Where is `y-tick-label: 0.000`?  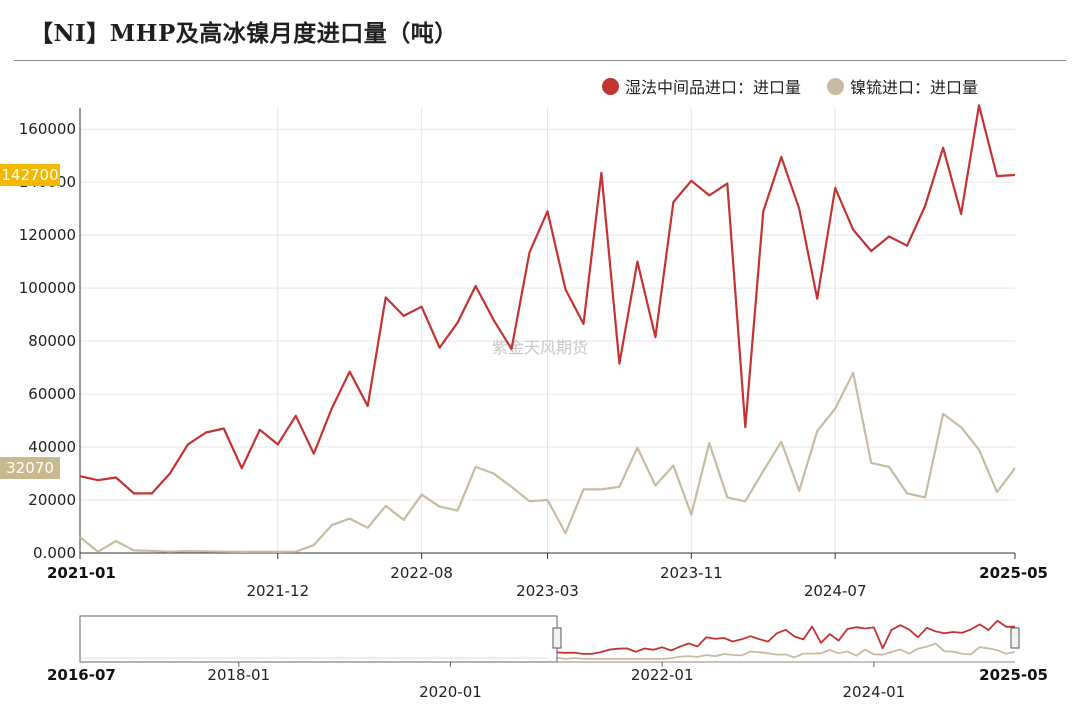
y-tick-label: 0.000 is located at coordinates (54, 553).